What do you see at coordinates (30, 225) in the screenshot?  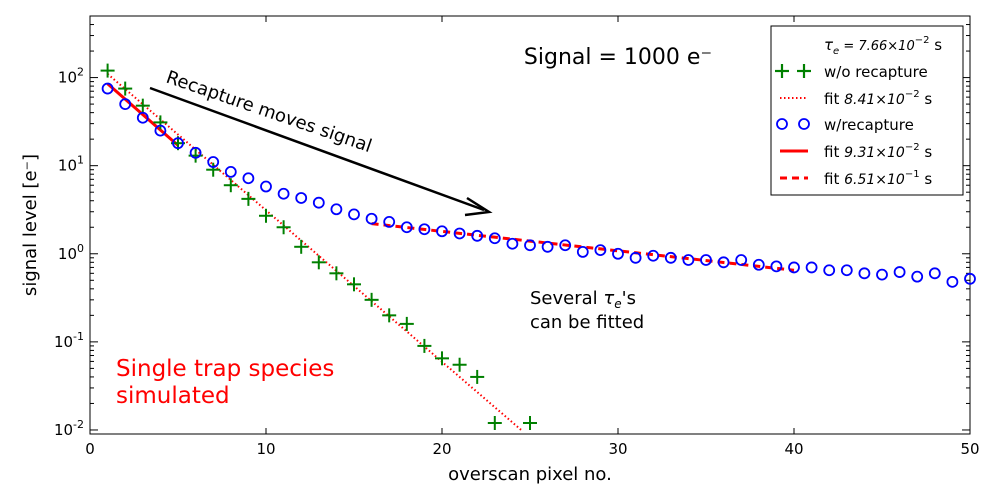 I see `y-axis-label: signal level [e⁻]` at bounding box center [30, 225].